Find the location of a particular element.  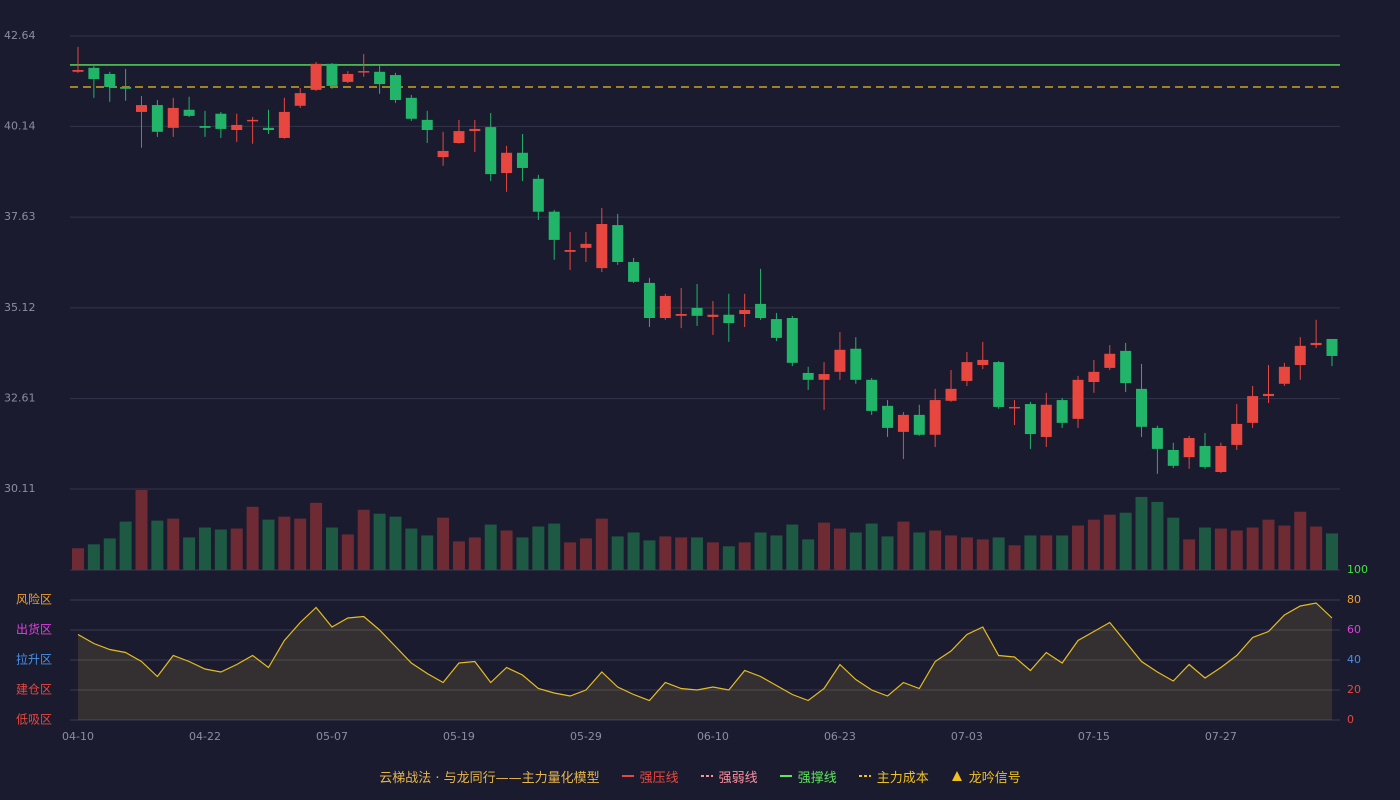

y-tick-label: 40.14 is located at coordinates (20, 125).